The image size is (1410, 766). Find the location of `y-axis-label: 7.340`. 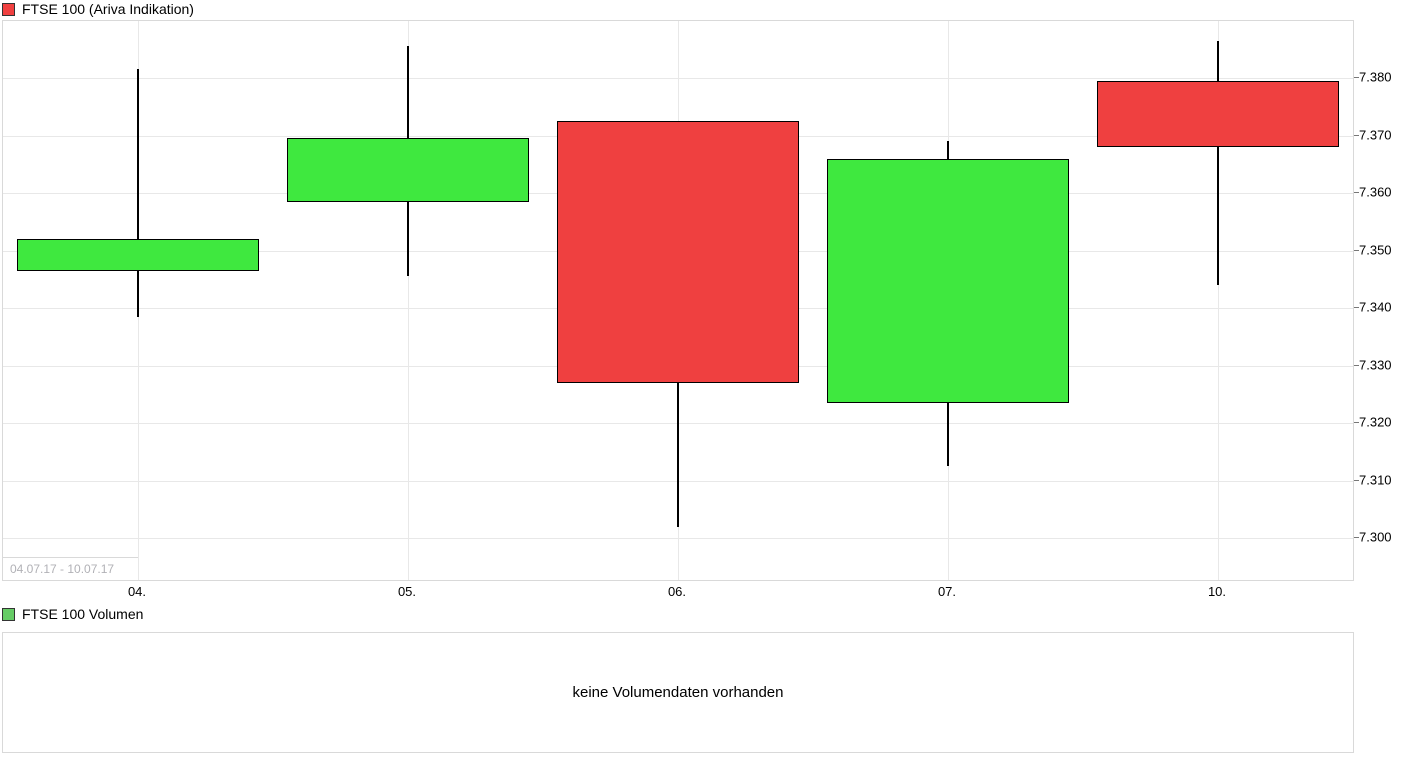

y-axis-label: 7.340 is located at coordinates (1375, 307).